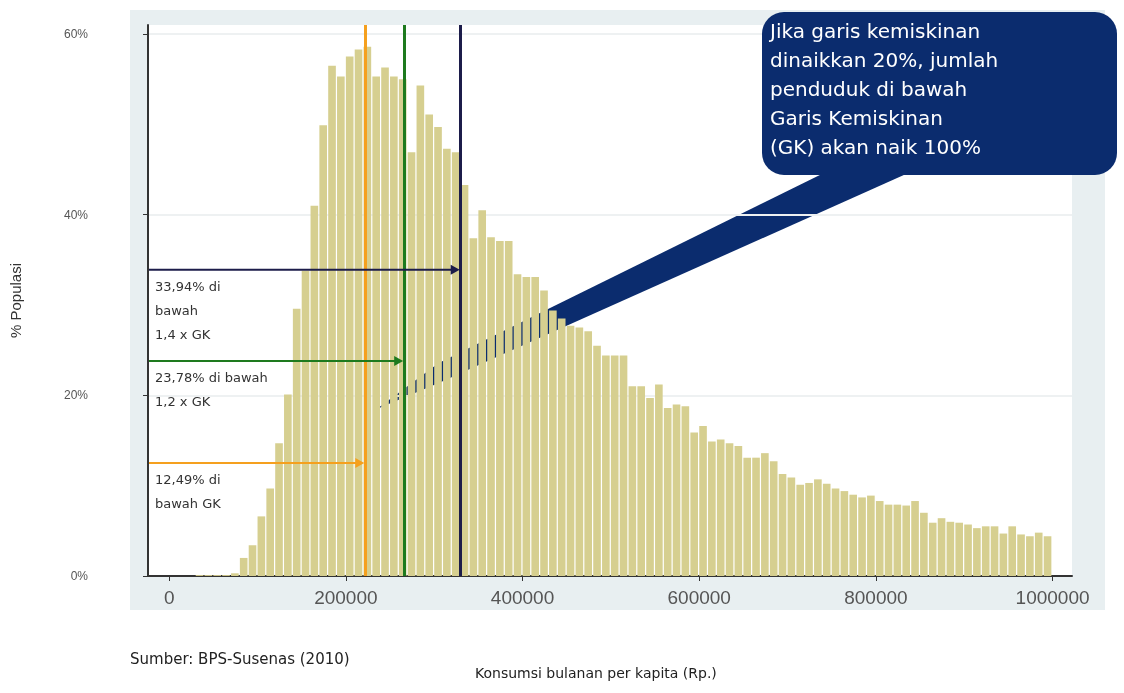 This screenshot has width=1124, height=693. Describe the element at coordinates (211, 390) in the screenshot. I see `annotation: 23,78% di bawah 1,2 x GK` at that location.